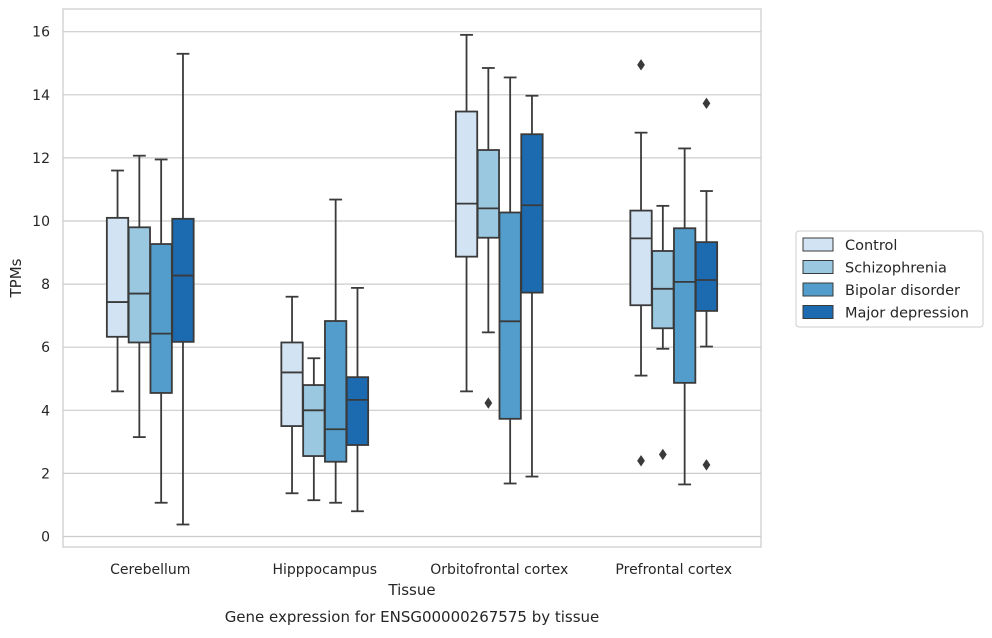 This screenshot has width=992, height=638. What do you see at coordinates (871, 246) in the screenshot?
I see `legend-entry-label: Control` at bounding box center [871, 246].